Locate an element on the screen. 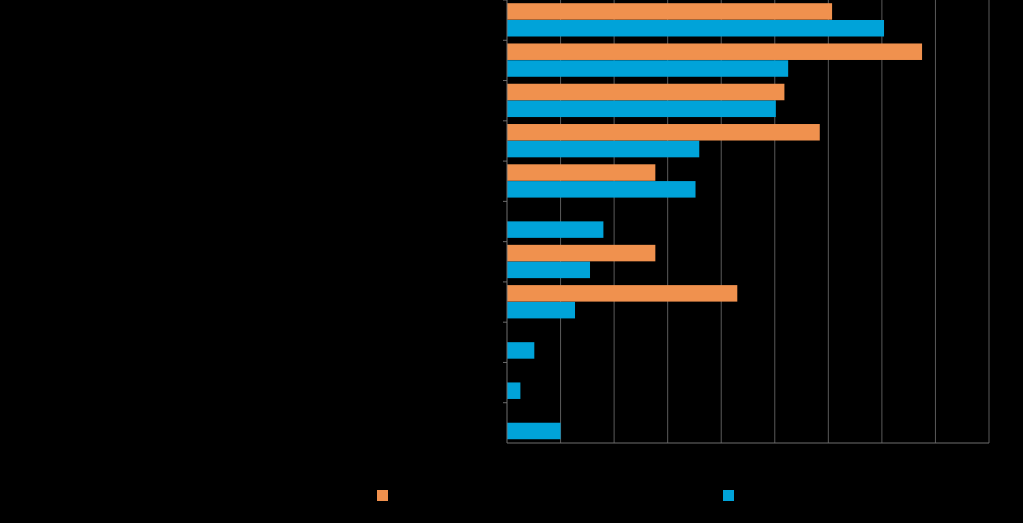 The height and width of the screenshot is (523, 1023). bar-series2-category5 is located at coordinates (601, 189).